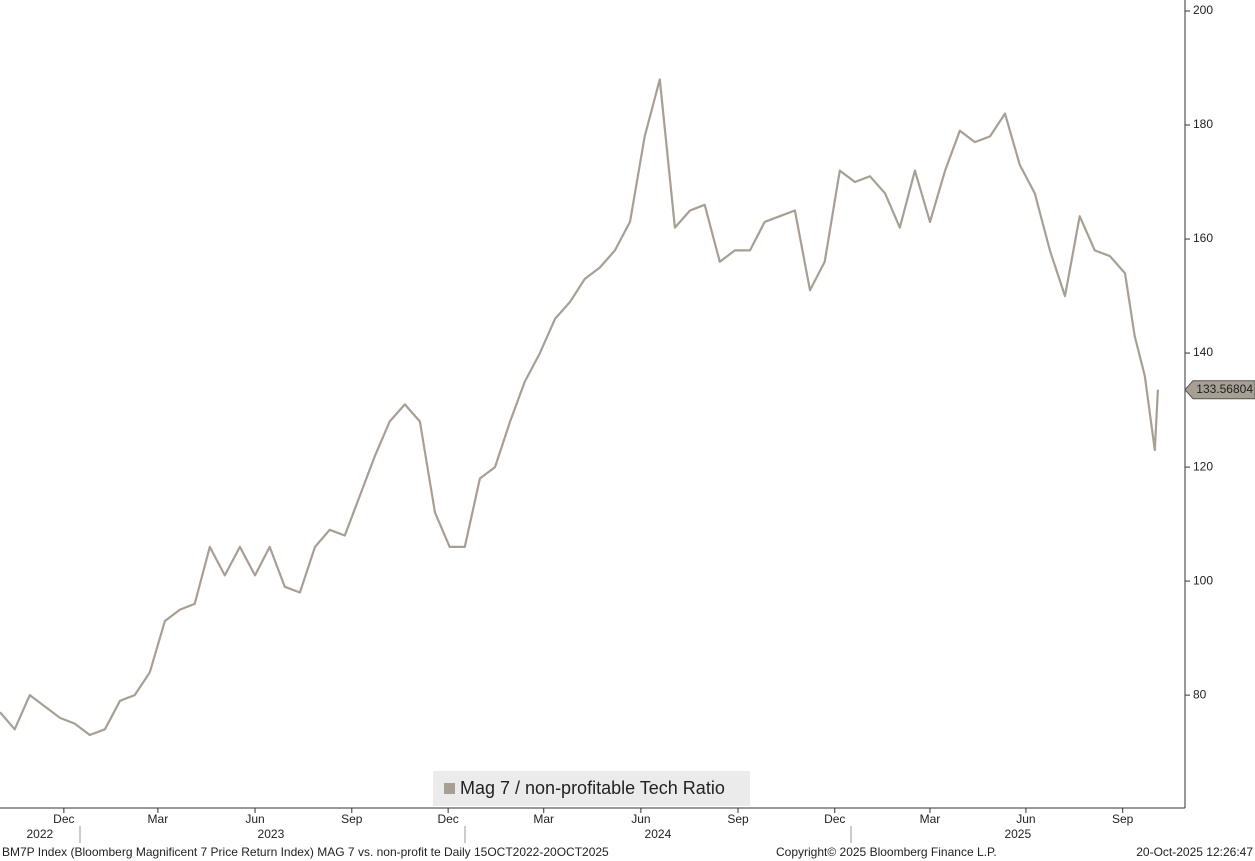 The width and height of the screenshot is (1255, 861). What do you see at coordinates (1194, 852) in the screenshot?
I see `footer-timestamp: 20-Oct-2025 12:26:47` at bounding box center [1194, 852].